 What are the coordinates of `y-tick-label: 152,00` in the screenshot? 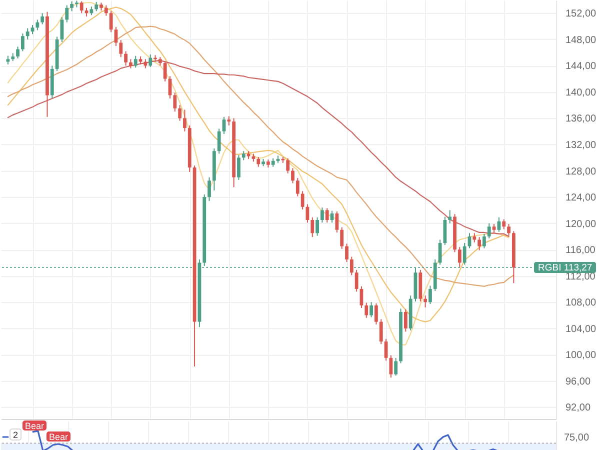 It's located at (581, 14).